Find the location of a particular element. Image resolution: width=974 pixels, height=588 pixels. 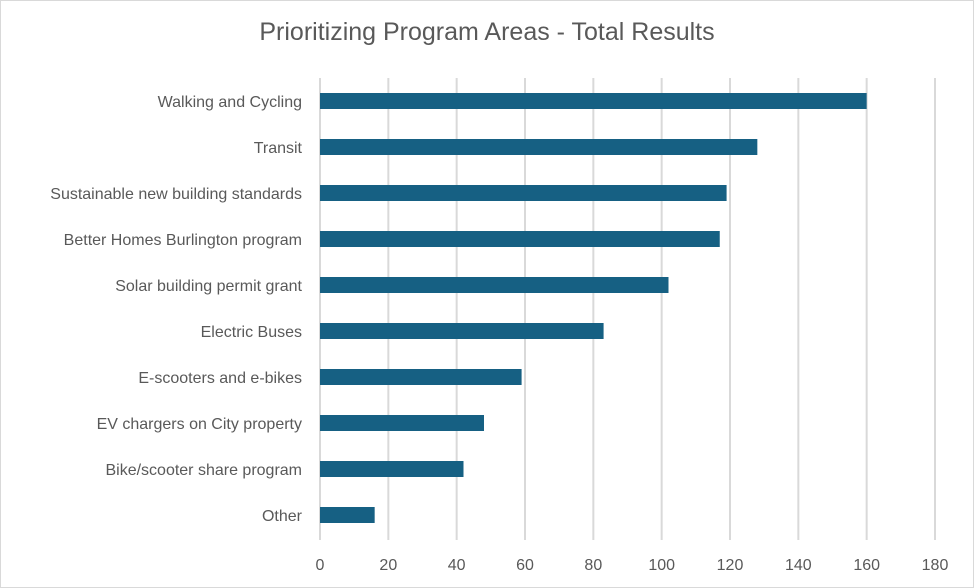

x-tick-label: 20 is located at coordinates (388, 565).